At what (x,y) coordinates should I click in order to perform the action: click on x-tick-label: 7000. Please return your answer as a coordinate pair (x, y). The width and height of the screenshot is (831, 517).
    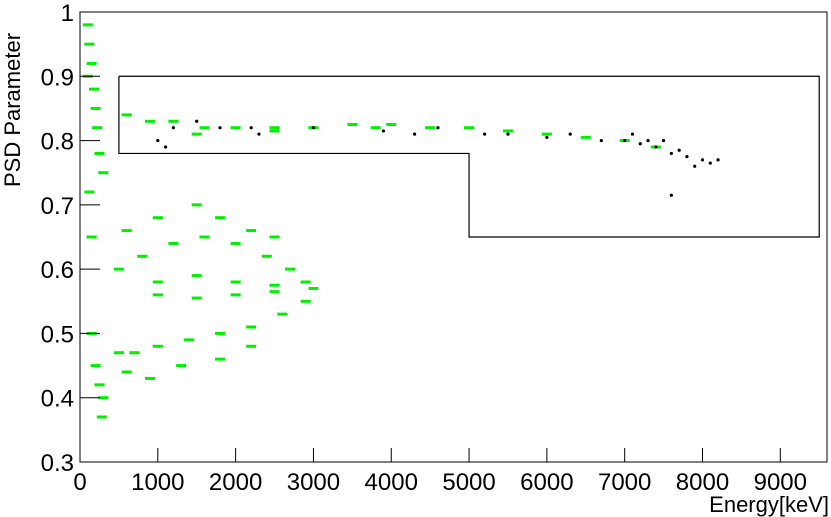
    Looking at the image, I should click on (624, 482).